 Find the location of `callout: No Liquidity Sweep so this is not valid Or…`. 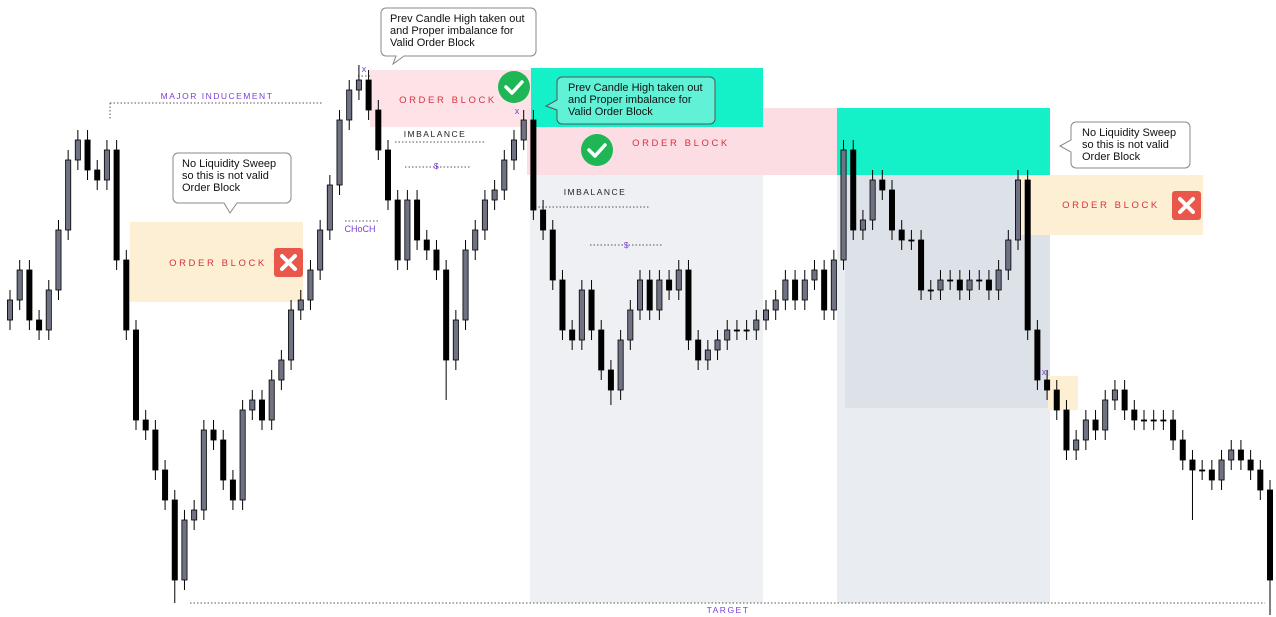

callout: No Liquidity Sweep so this is not valid Or… is located at coordinates (232, 183).